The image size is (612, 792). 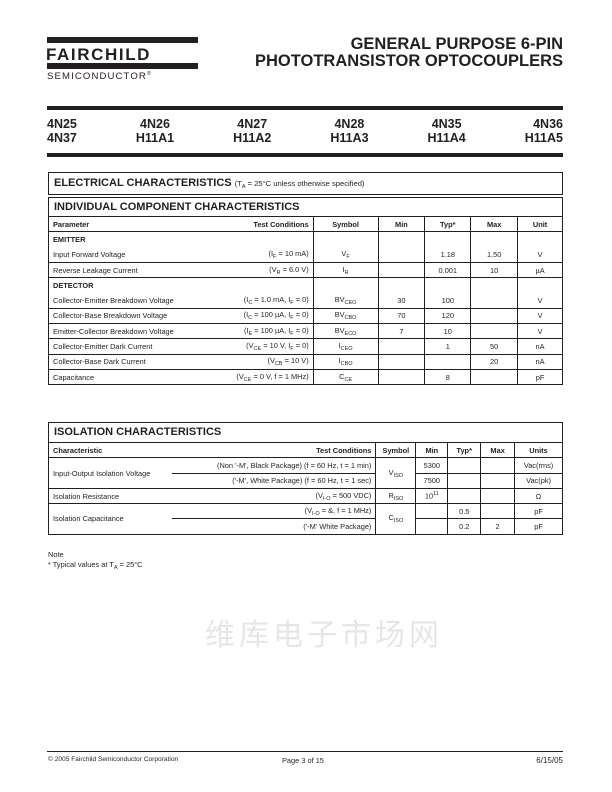 What do you see at coordinates (538, 465) in the screenshot?
I see `unit: Vac(rms)` at bounding box center [538, 465].